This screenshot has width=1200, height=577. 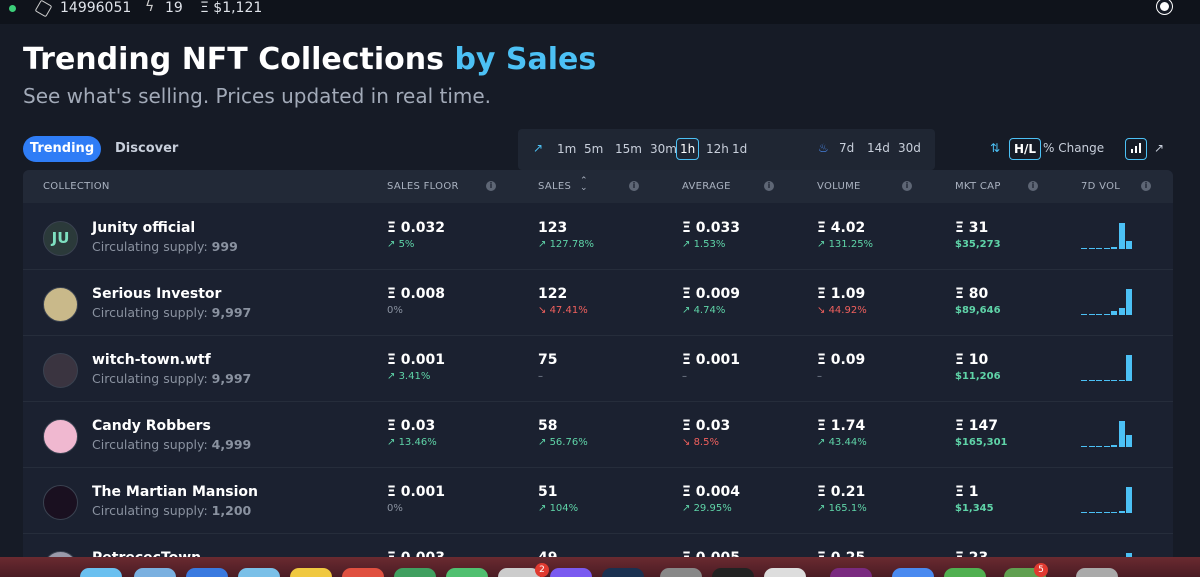 I want to click on tab: Discover, so click(x=147, y=148).